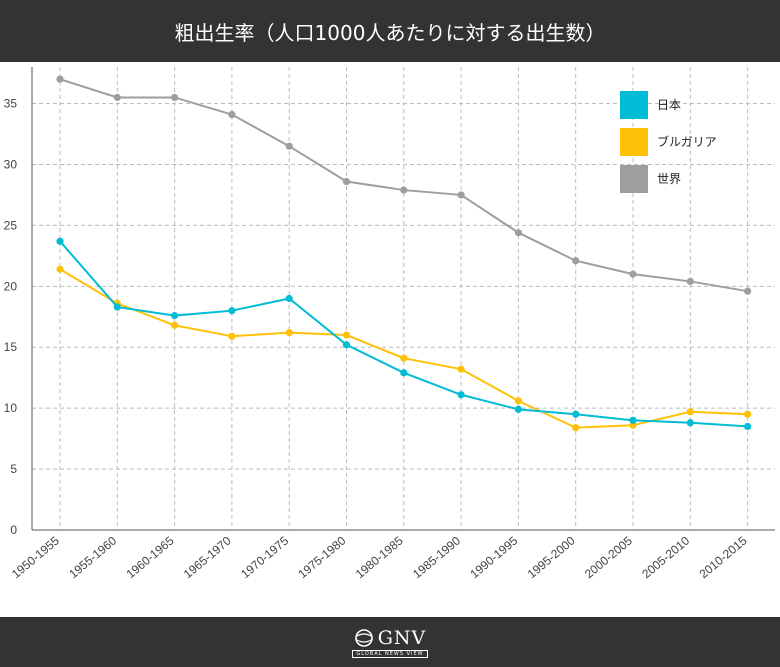  What do you see at coordinates (13, 530) in the screenshot?
I see `y-tick-label: 0` at bounding box center [13, 530].